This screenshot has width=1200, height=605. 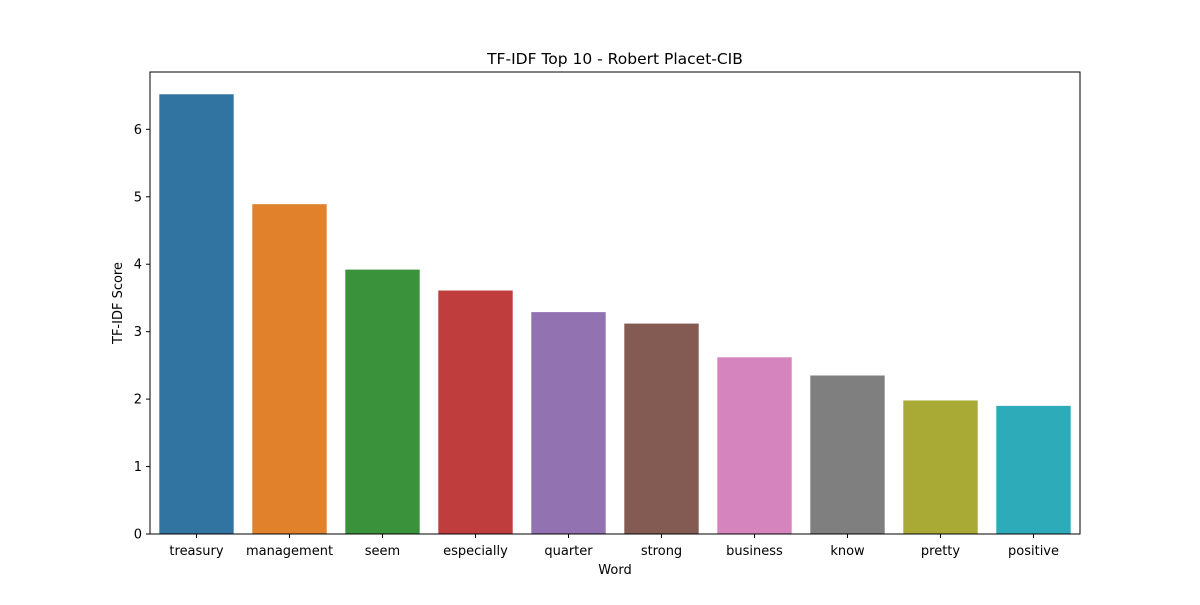 I want to click on y-tick-label: 5, so click(x=138, y=197).